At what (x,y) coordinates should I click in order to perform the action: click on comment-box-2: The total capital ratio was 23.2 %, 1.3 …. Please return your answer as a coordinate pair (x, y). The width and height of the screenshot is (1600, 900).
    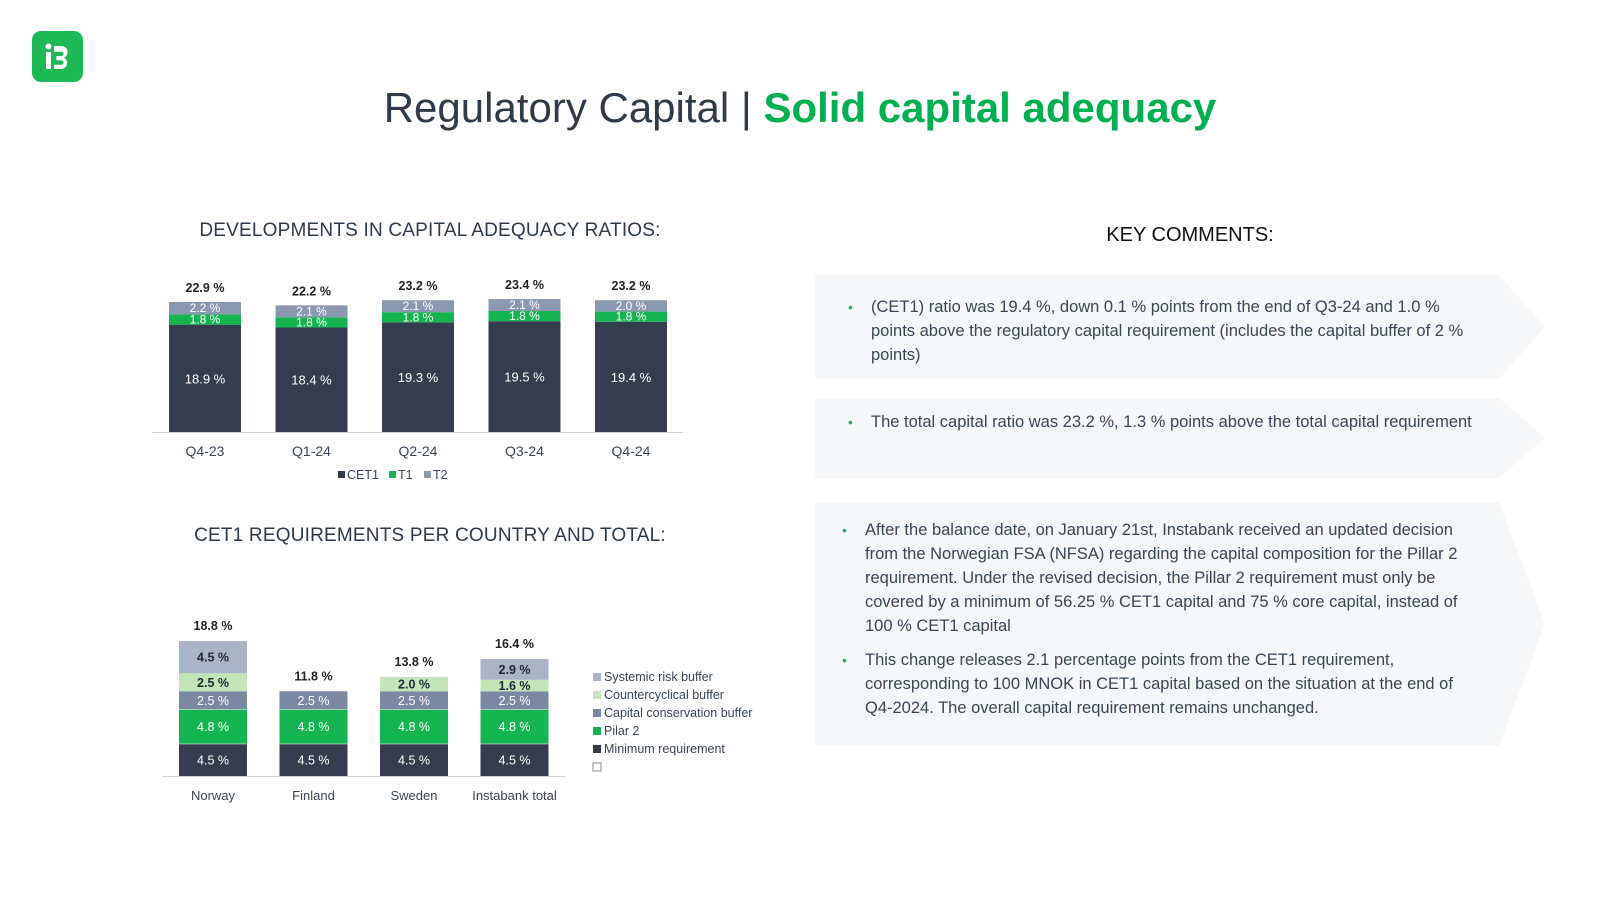
    Looking at the image, I should click on (1190, 438).